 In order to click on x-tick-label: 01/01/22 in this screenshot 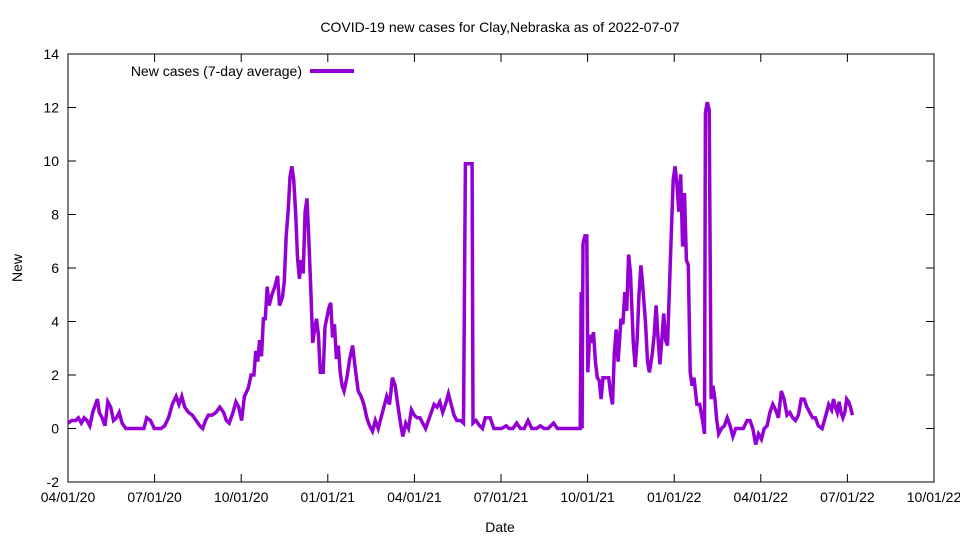, I will do `click(674, 497)`.